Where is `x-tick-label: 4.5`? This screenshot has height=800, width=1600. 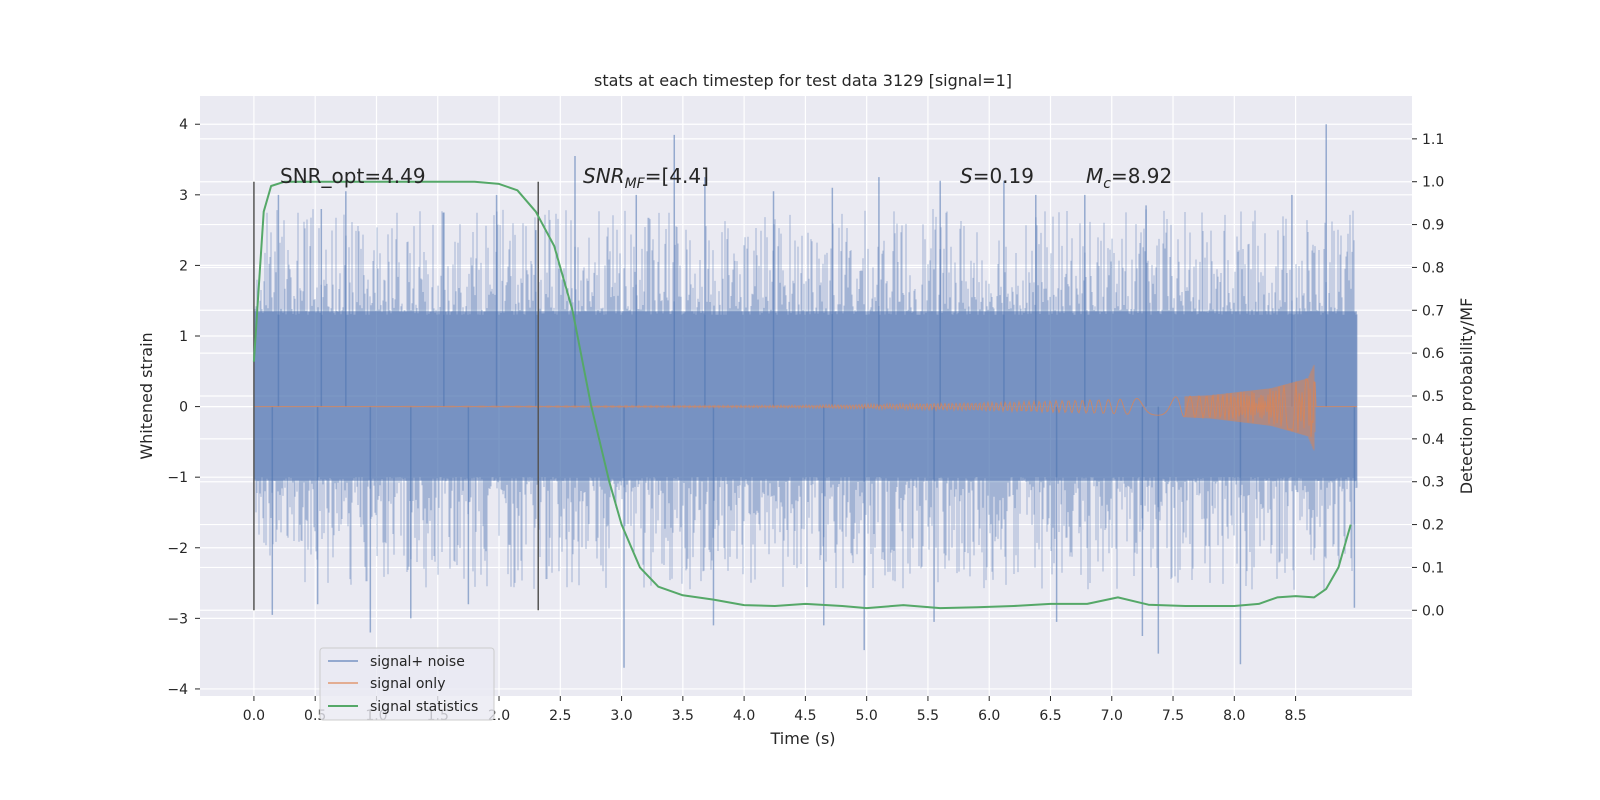
x-tick-label: 4.5 is located at coordinates (805, 716).